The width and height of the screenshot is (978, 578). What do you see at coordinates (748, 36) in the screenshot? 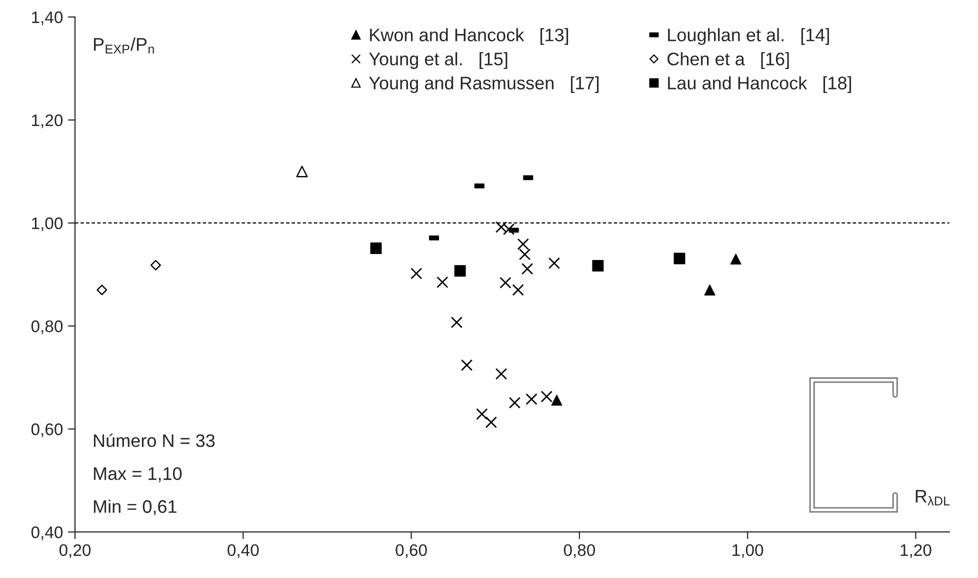
I see `legend-label: Loughlan et al. [14]` at bounding box center [748, 36].